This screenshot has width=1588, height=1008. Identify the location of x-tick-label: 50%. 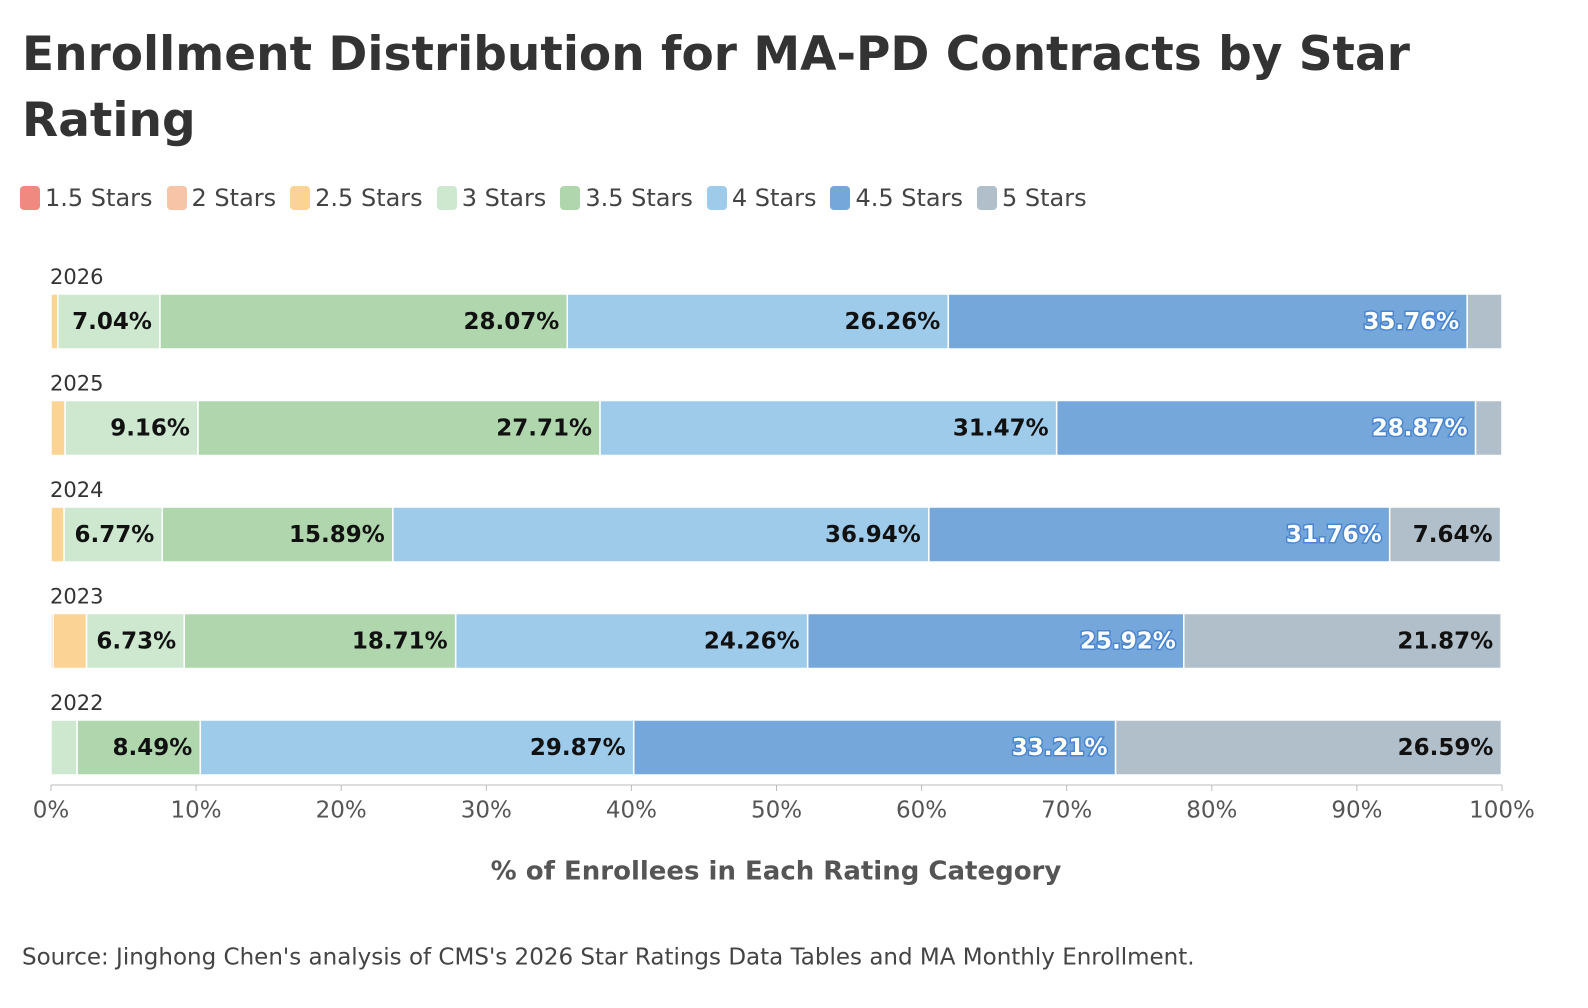
(776, 811).